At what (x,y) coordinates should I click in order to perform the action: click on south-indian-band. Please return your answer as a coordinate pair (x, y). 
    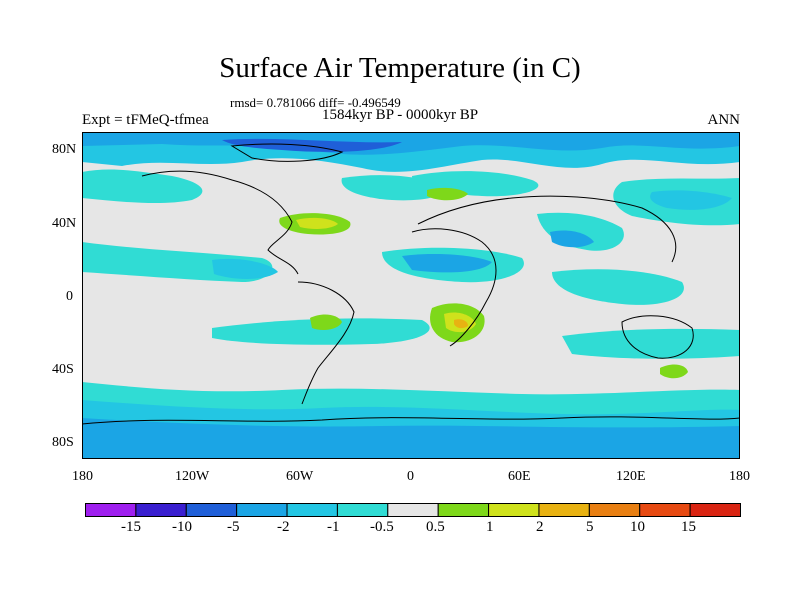
    Looking at the image, I should click on (651, 343).